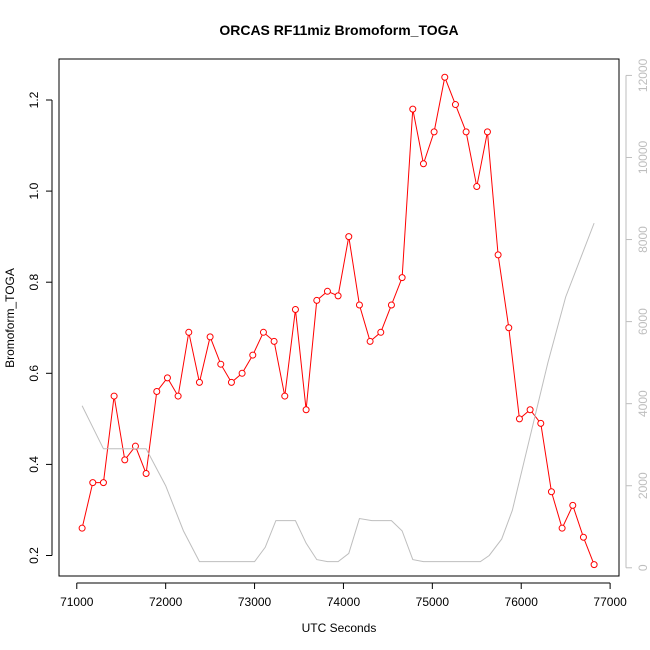 Image resolution: width=650 pixels, height=650 pixels. I want to click on y2-tick-label: 12000, so click(643, 75).